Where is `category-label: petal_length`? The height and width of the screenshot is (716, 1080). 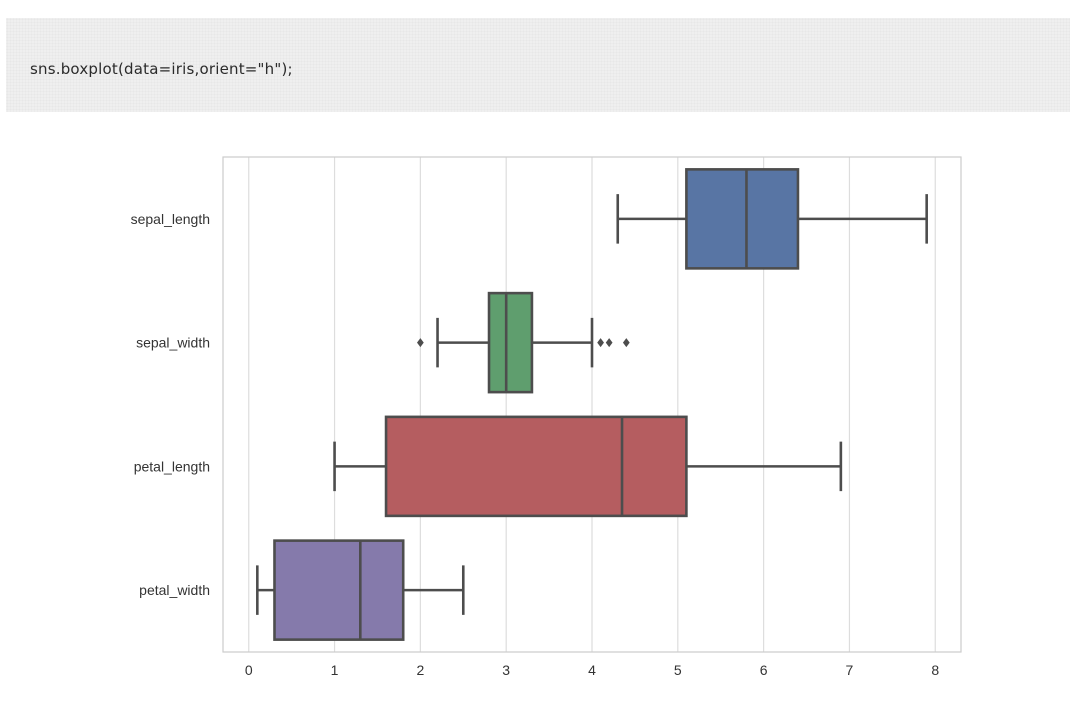
category-label: petal_length is located at coordinates (172, 466).